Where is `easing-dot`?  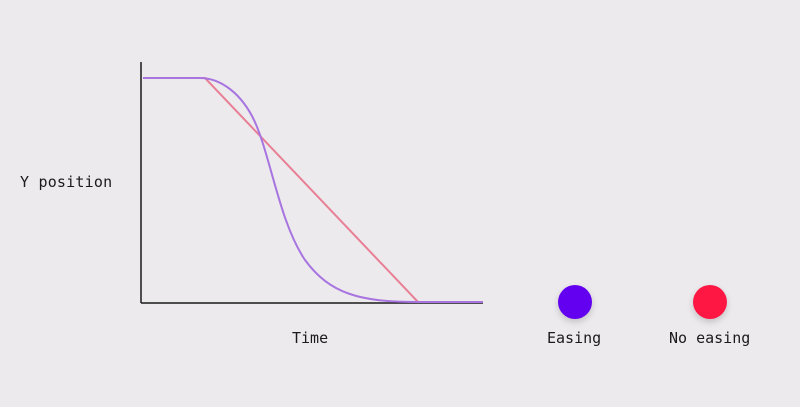
easing-dot is located at coordinates (575, 302).